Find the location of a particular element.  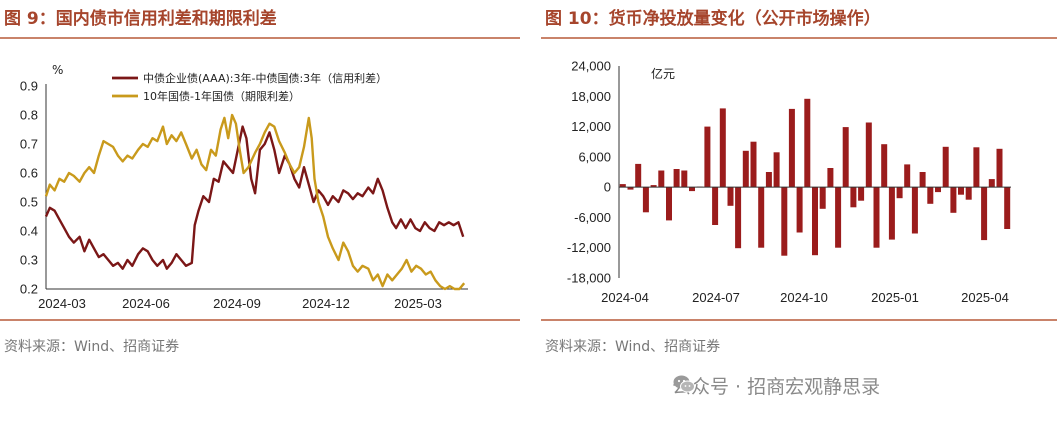

wechat-watermark: 公众号 · 招商宏观静思录 is located at coordinates (776, 385).